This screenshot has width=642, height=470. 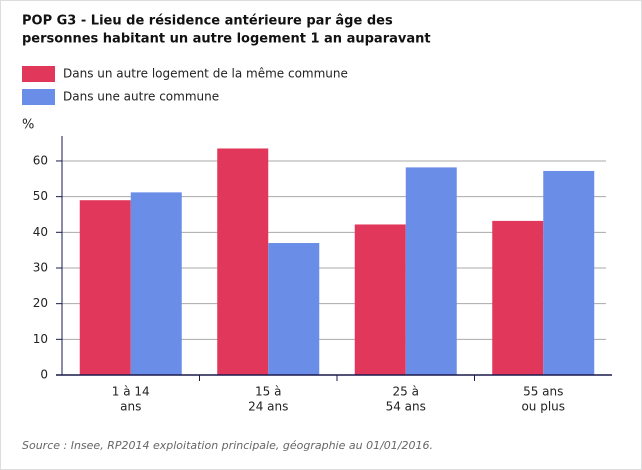 I want to click on x-tick-label: ans, so click(x=130, y=407).